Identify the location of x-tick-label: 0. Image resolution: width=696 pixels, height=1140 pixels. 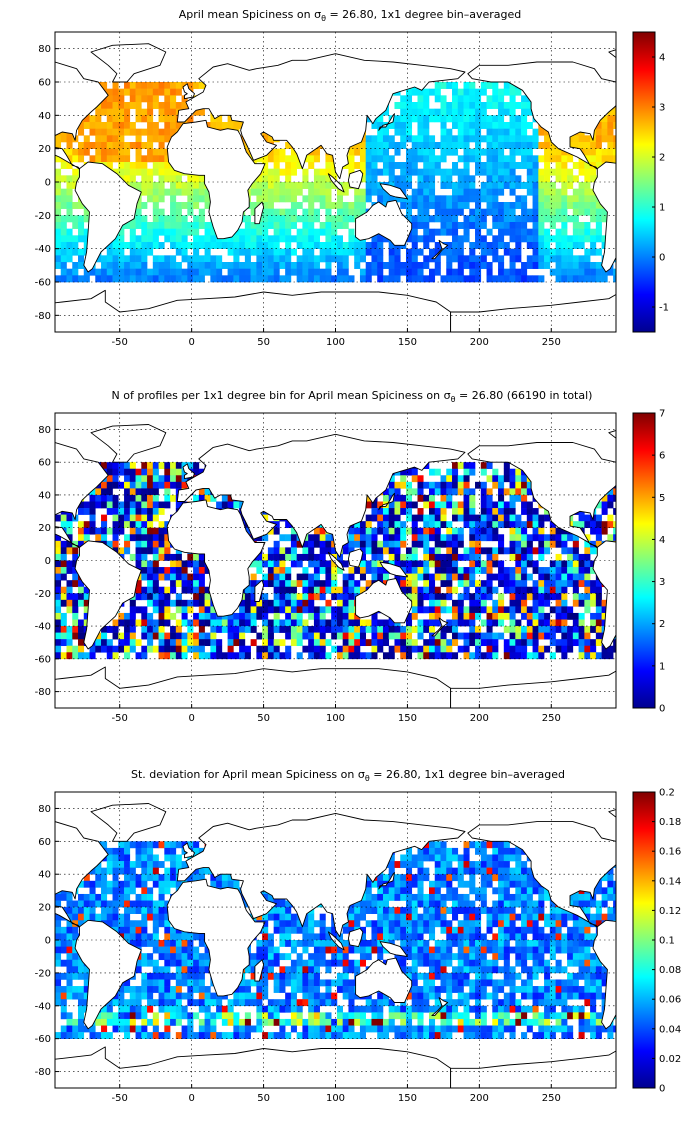
(191, 718).